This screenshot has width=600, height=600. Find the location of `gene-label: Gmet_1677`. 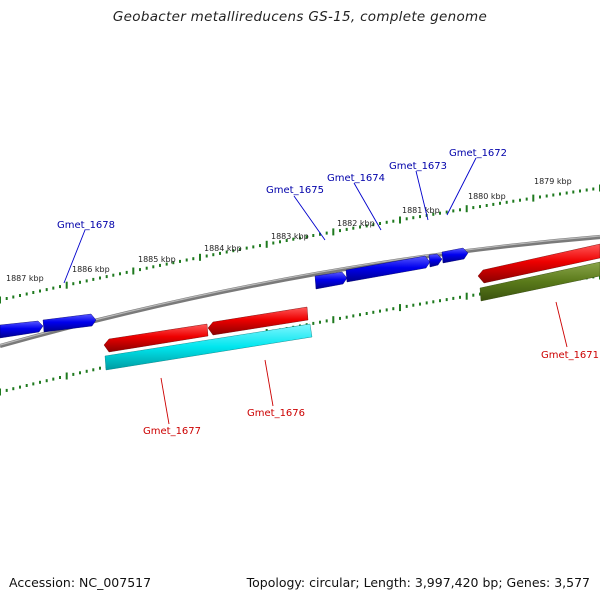

gene-label: Gmet_1677 is located at coordinates (172, 431).